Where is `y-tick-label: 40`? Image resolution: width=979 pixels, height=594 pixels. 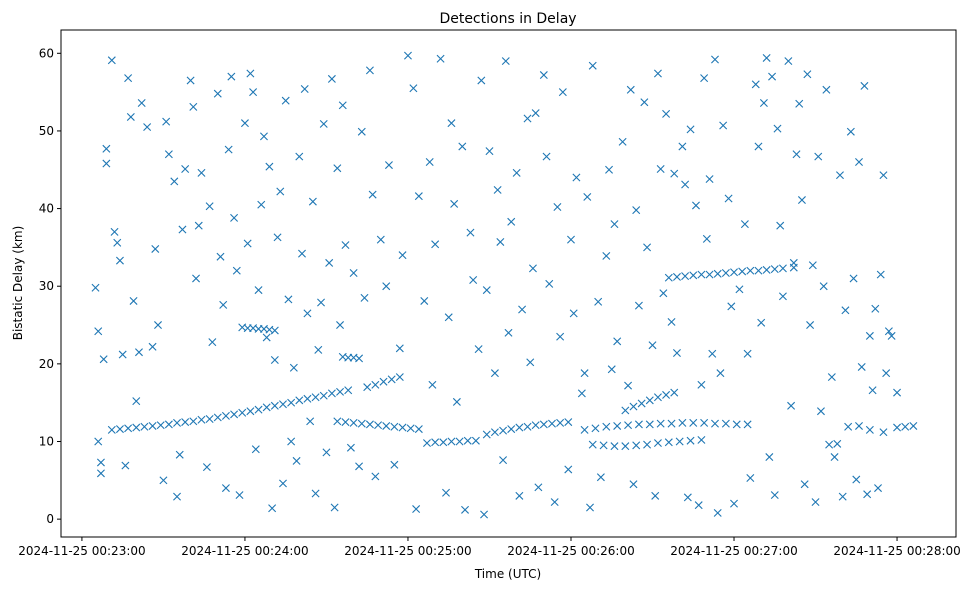
y-tick-label: 40 is located at coordinates (46, 209).